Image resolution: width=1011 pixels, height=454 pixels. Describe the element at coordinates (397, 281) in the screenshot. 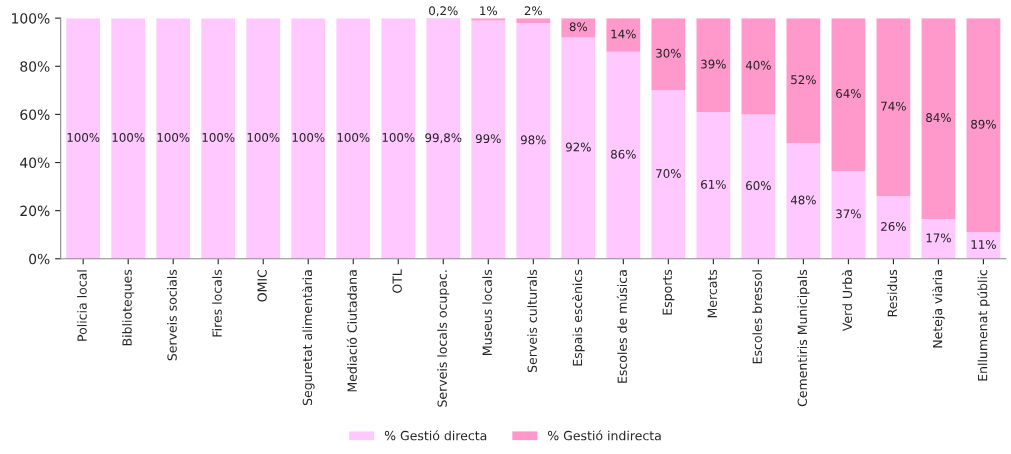

I see `x-tick-label: OTL` at that location.